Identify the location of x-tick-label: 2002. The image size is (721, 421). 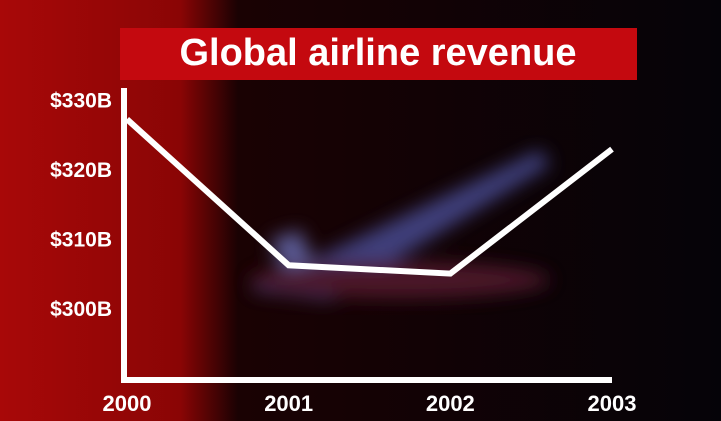
(450, 403).